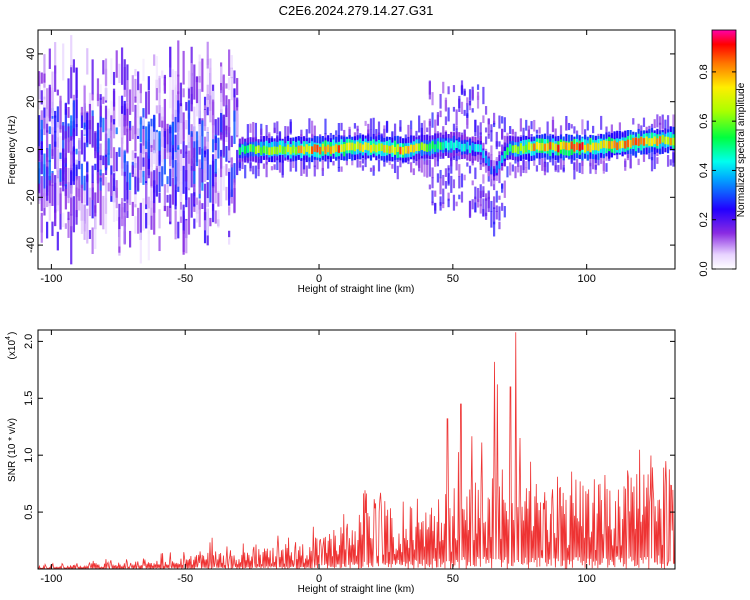  I want to click on snr-multiplier-exponent: 4, so click(8, 338).